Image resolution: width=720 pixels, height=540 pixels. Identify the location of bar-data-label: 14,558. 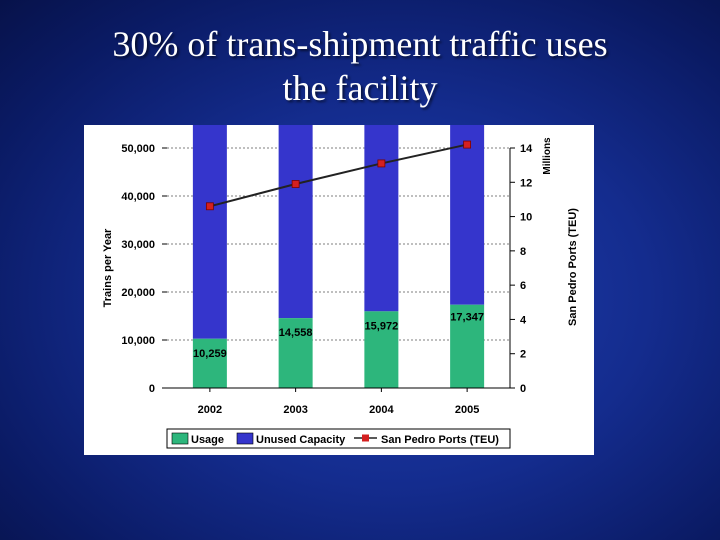
(296, 333).